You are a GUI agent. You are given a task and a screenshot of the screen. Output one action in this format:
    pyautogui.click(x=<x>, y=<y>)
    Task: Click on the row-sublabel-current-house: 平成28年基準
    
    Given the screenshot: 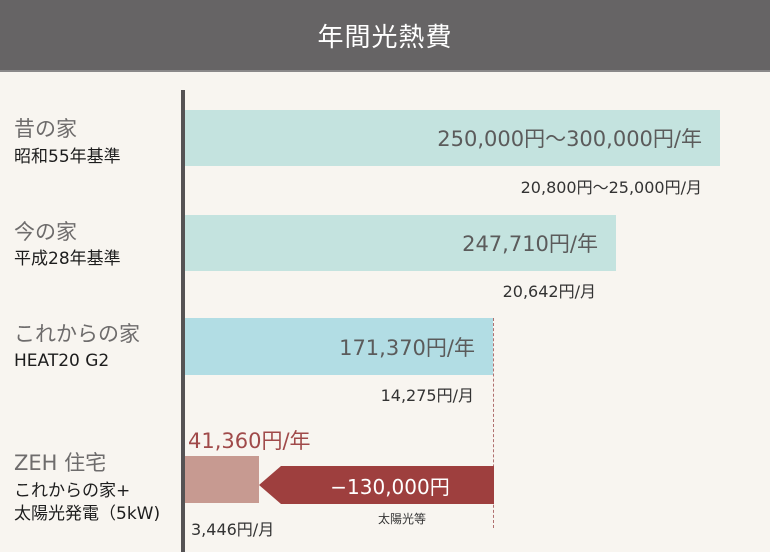 What is the action you would take?
    pyautogui.click(x=67, y=259)
    